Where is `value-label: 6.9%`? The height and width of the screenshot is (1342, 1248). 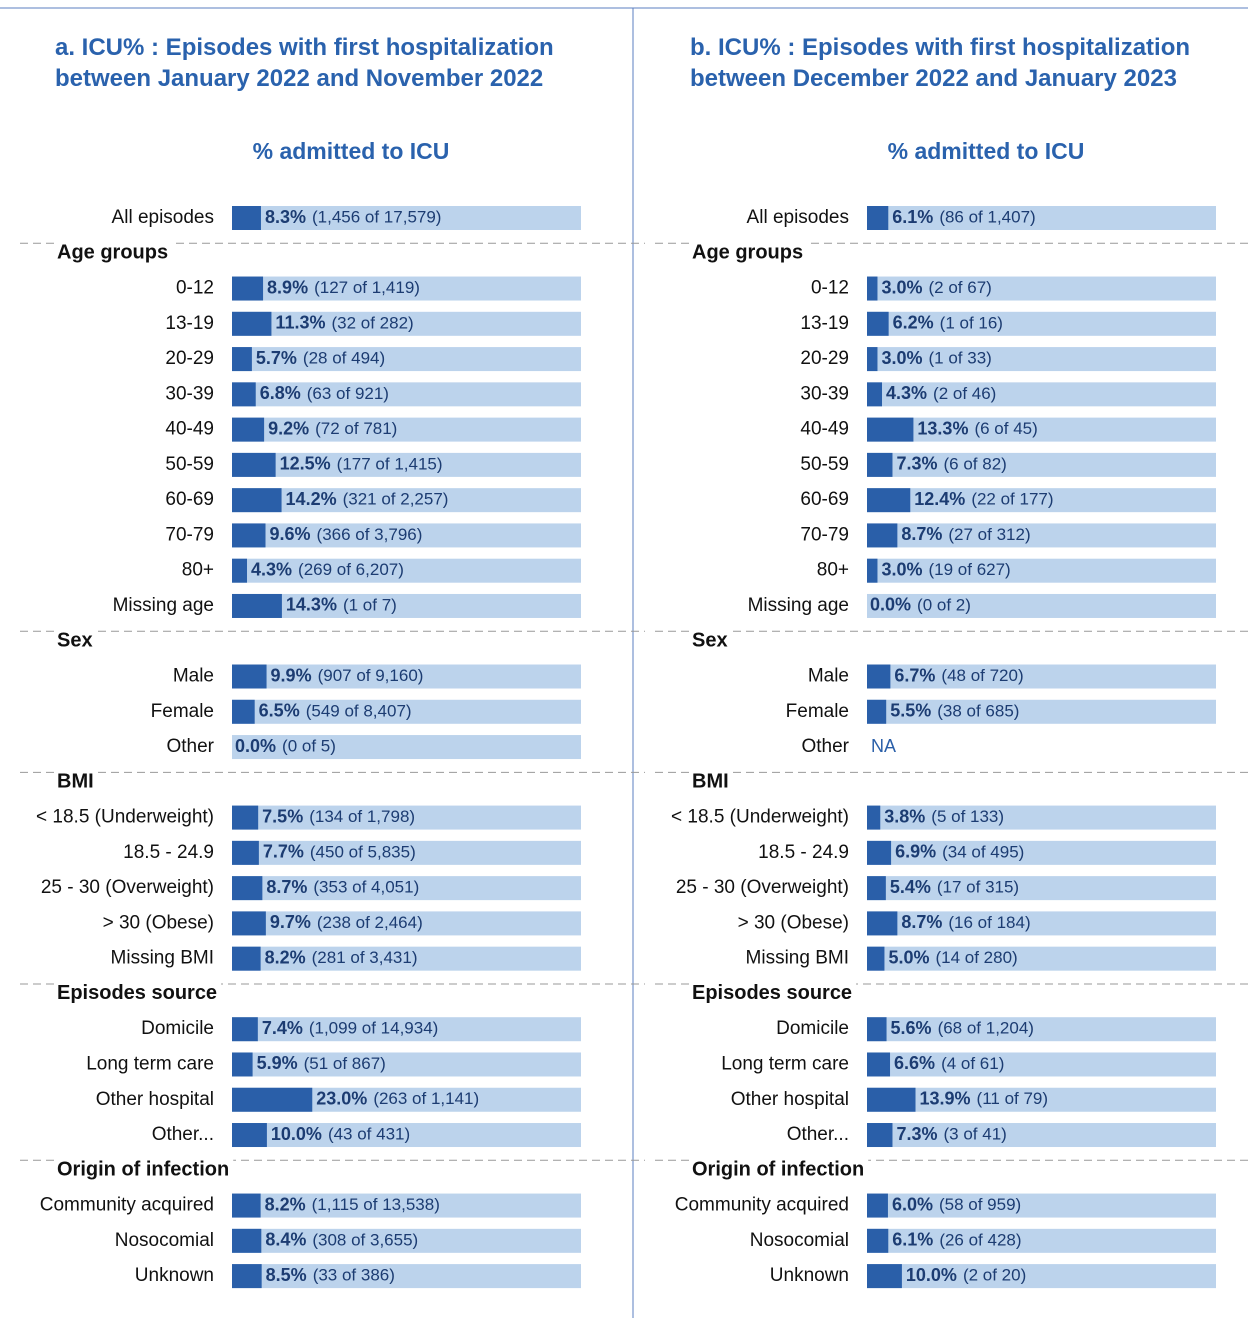 value-label: 6.9% is located at coordinates (915, 852).